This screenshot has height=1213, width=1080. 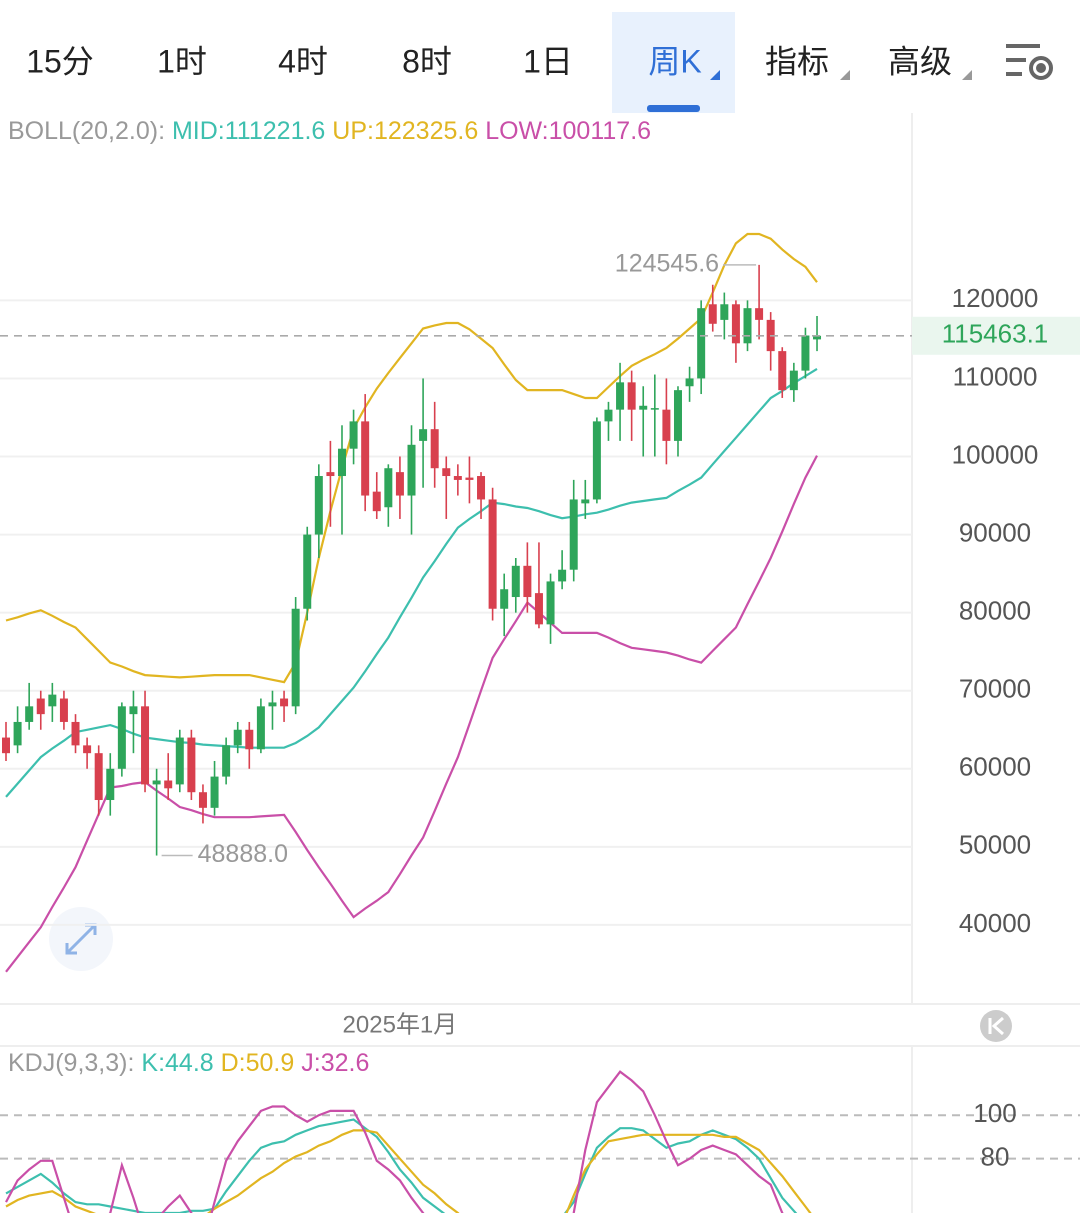 I want to click on tab-active: 周K, so click(x=674, y=61).